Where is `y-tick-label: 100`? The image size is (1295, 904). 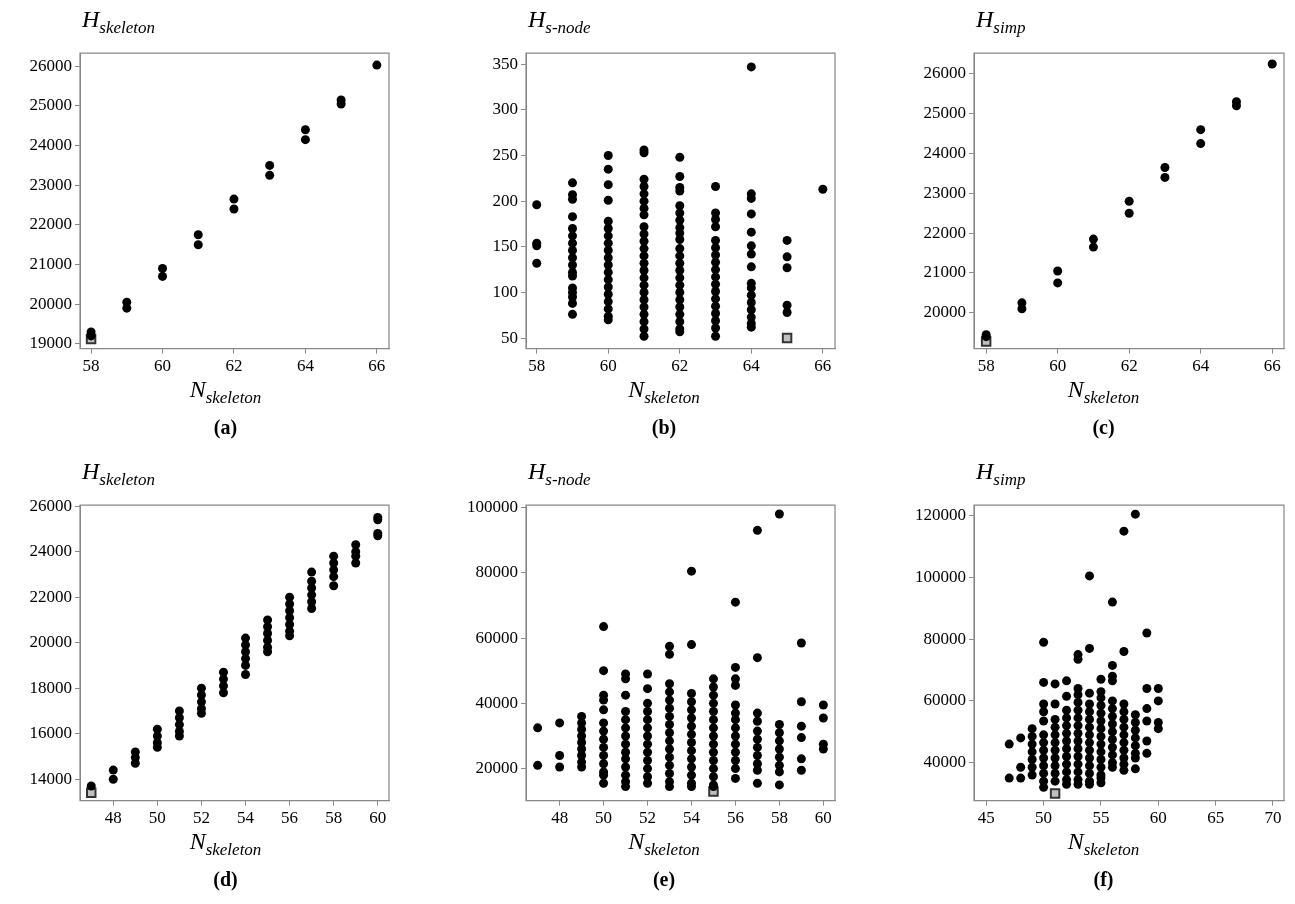
y-tick-label: 100 is located at coordinates (505, 291).